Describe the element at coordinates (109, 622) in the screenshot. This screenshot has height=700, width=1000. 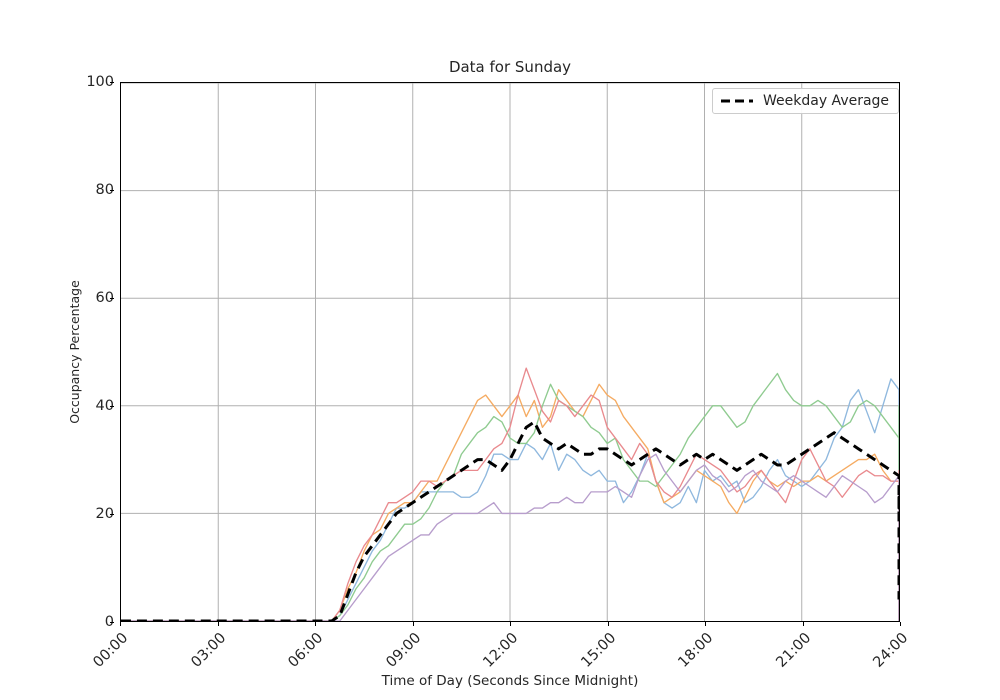
I see `y-tick-label: 0` at that location.